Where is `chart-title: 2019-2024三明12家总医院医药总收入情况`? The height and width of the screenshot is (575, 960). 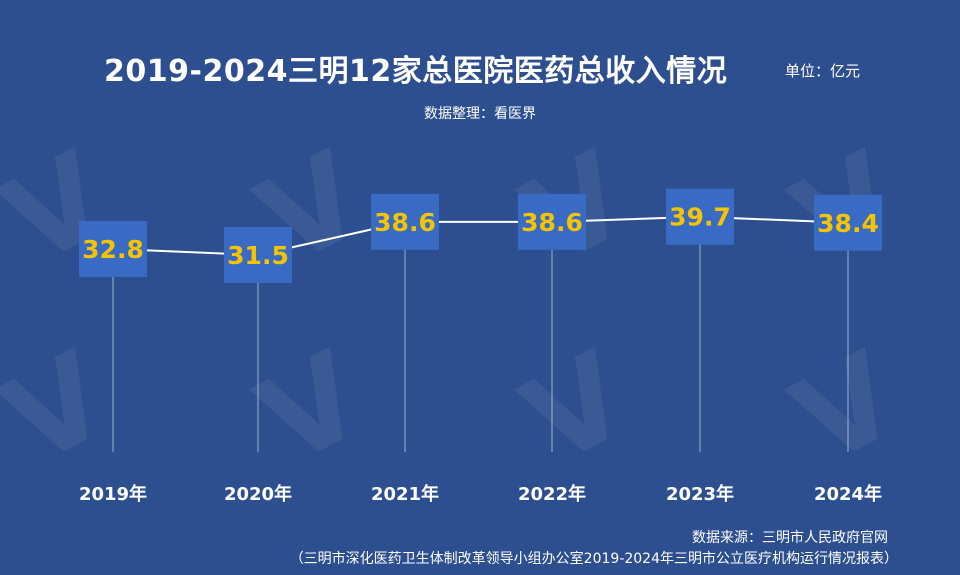
chart-title: 2019-2024三明12家总医院医药总收入情况 is located at coordinates (416, 71).